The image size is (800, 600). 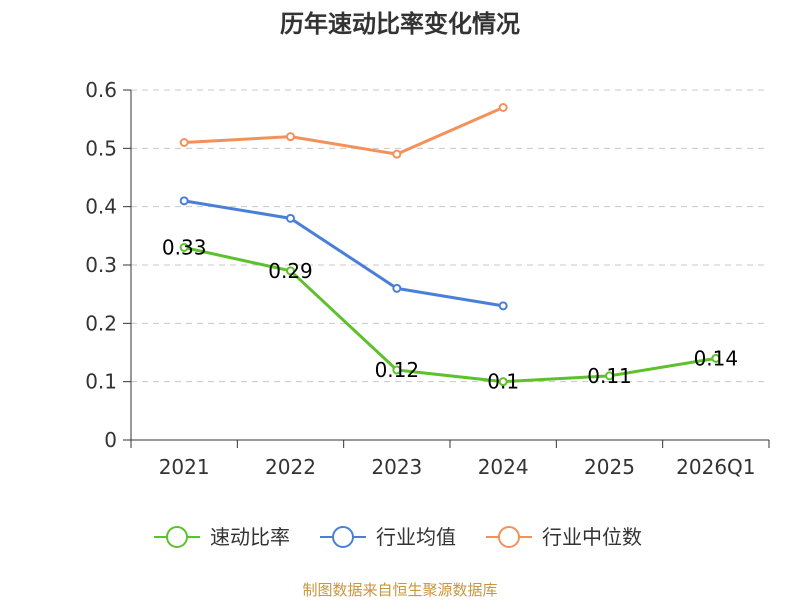 I want to click on y-tick-label: 0.4, so click(x=101, y=207).